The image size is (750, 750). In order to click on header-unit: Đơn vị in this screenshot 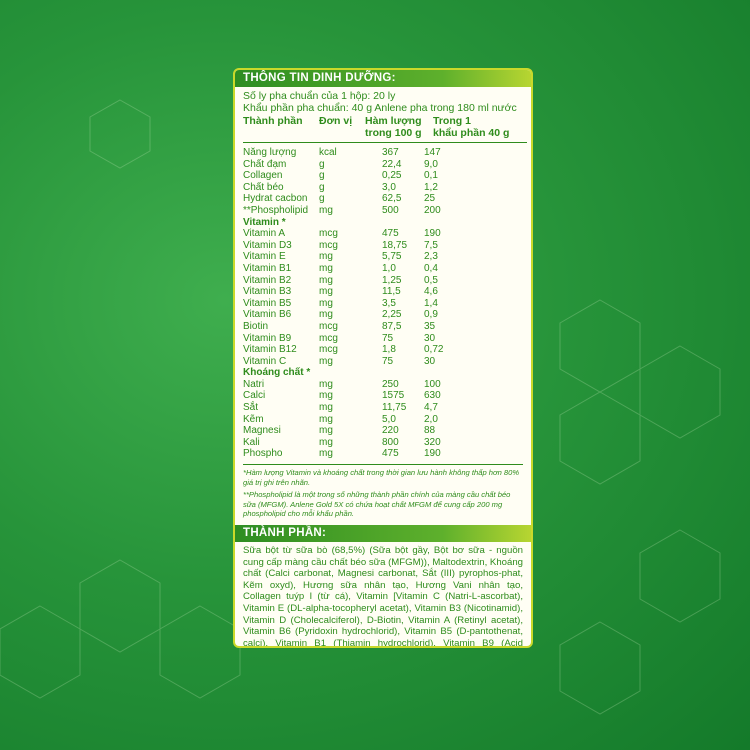, I will do `click(336, 121)`.